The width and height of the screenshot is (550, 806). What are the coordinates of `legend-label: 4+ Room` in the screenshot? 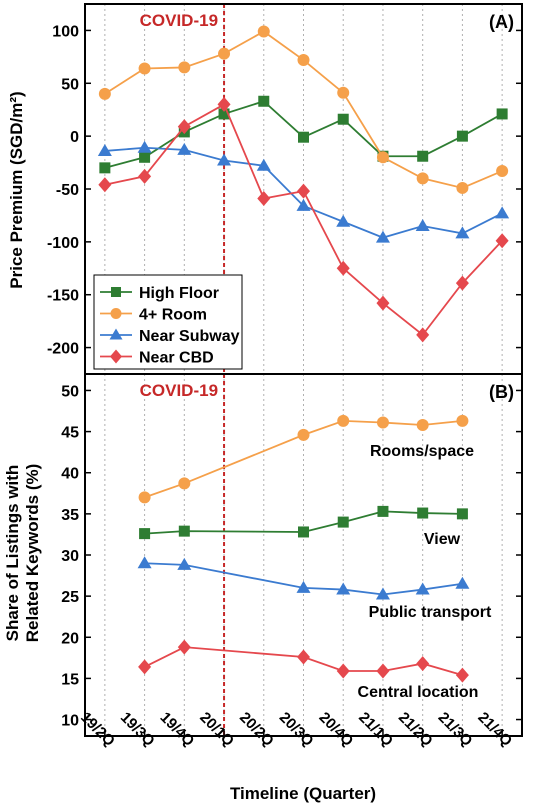 It's located at (173, 315).